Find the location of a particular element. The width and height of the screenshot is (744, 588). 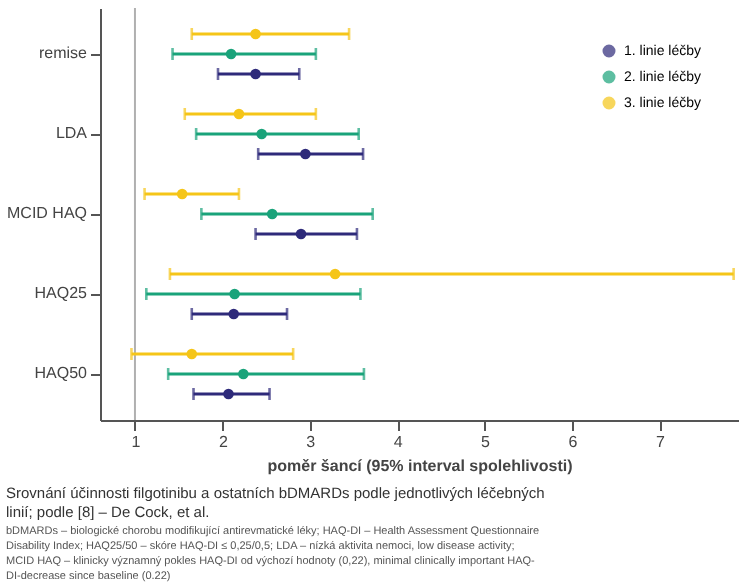

x-tick-label: 1 is located at coordinates (136, 442).